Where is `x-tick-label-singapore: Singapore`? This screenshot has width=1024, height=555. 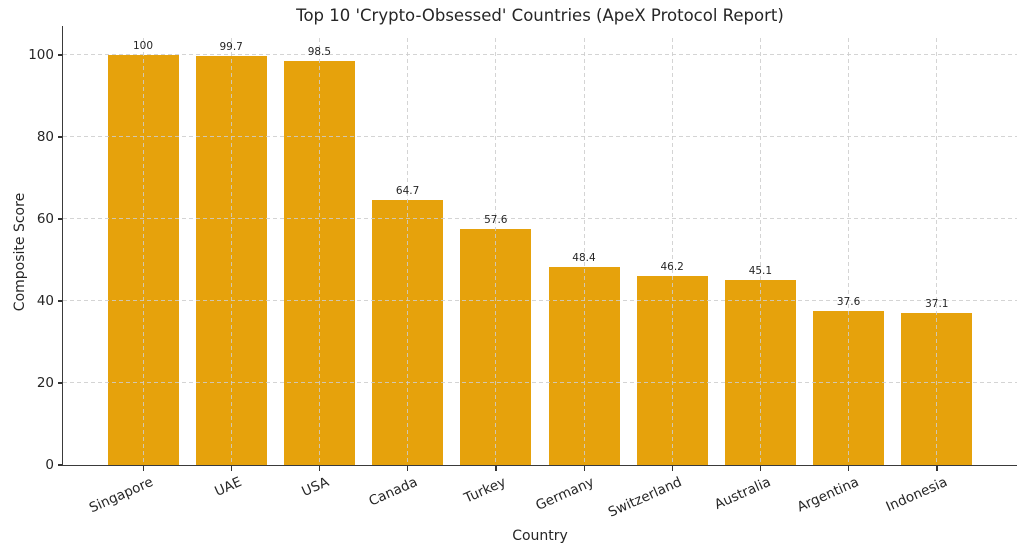
x-tick-label-singapore: Singapore is located at coordinates (121, 495).